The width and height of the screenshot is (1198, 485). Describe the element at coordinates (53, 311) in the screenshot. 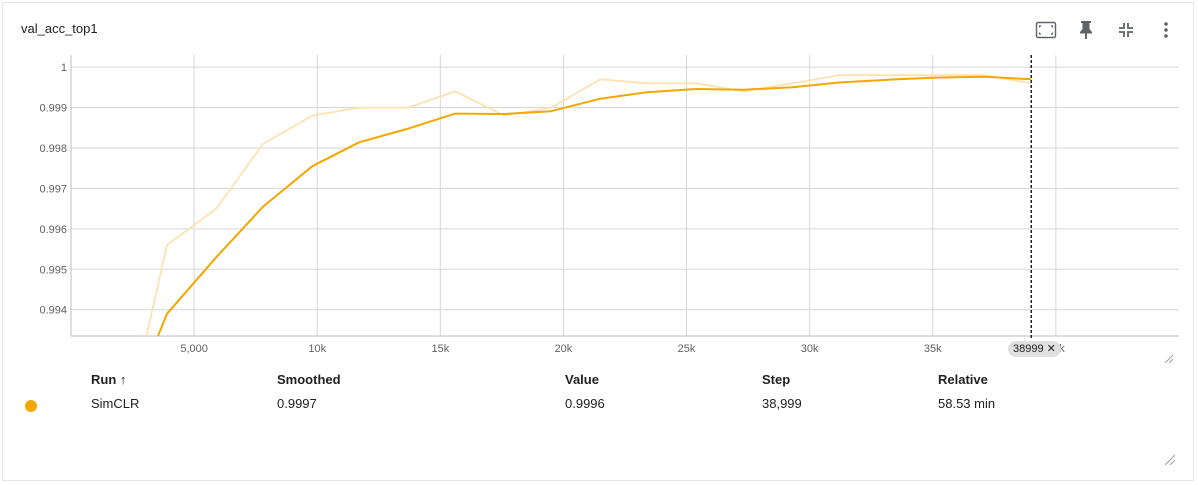

I see `y-tick-label: 0.994` at that location.